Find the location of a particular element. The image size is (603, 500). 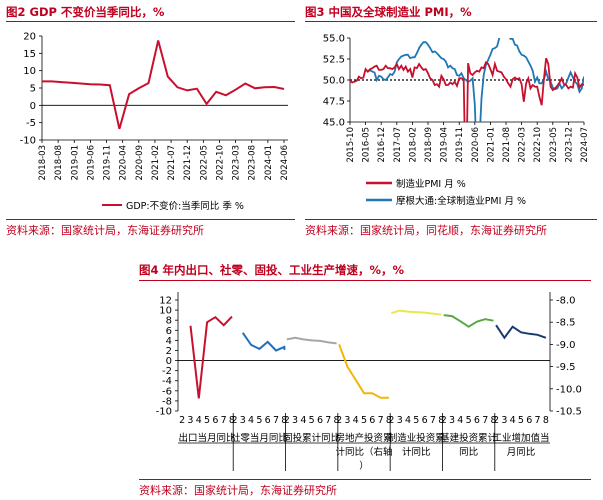

pmi-x-tick-label: 2023-12 is located at coordinates (569, 145).